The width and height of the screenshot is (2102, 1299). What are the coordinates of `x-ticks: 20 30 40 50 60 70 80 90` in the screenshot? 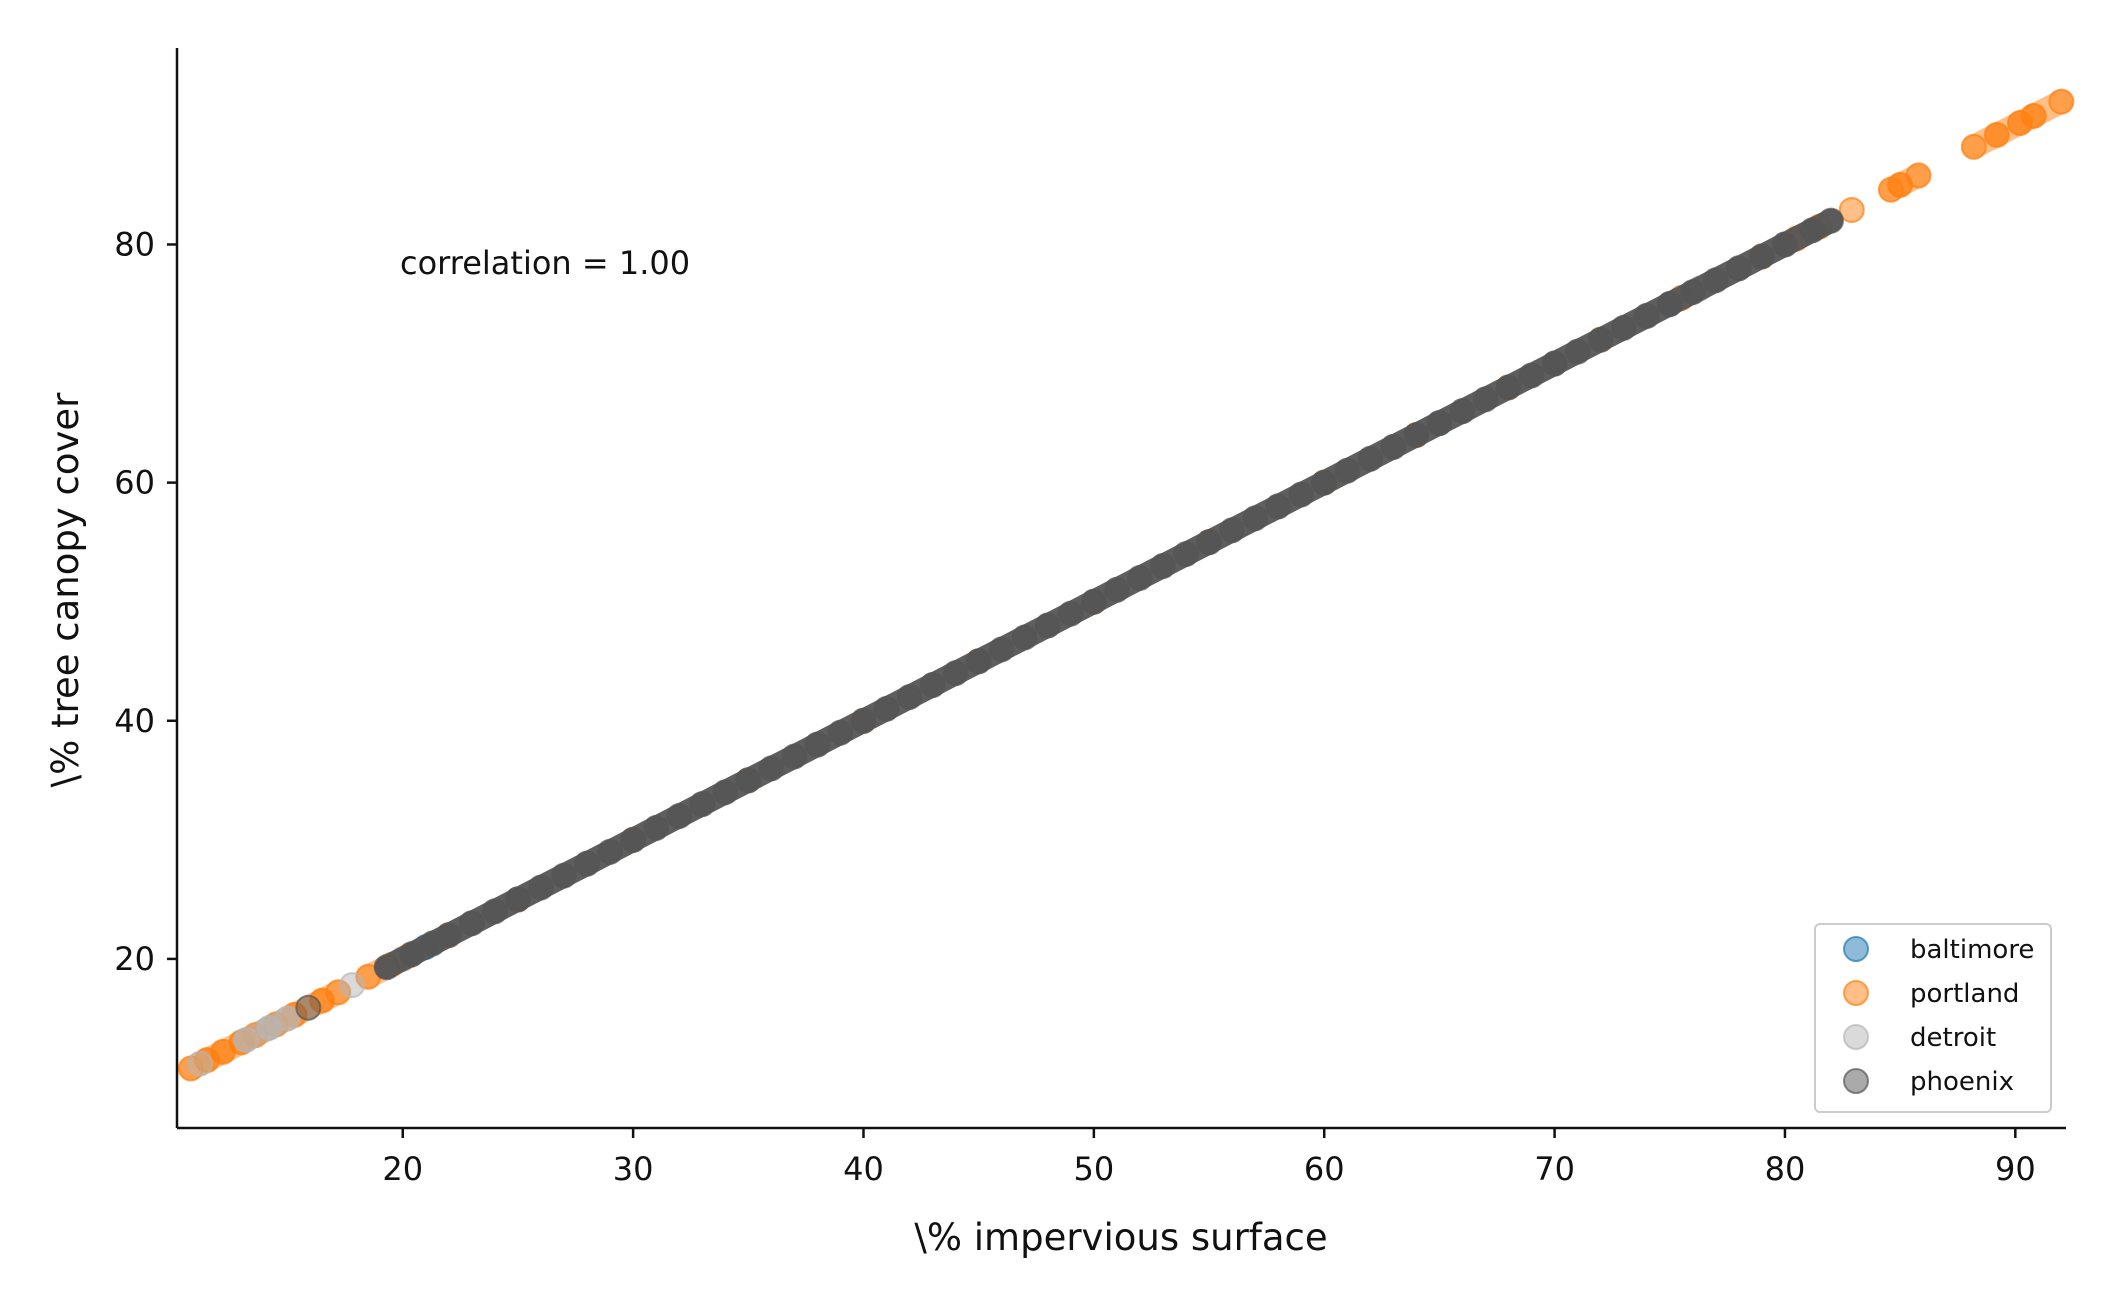 It's located at (1209, 1158).